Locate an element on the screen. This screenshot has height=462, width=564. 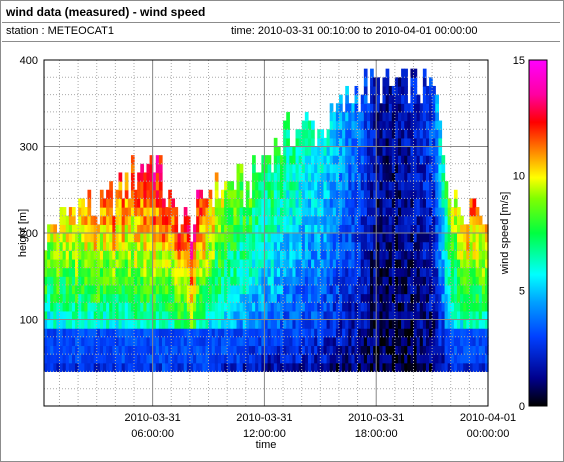
y-axis-label: height [m] is located at coordinates (23, 233).